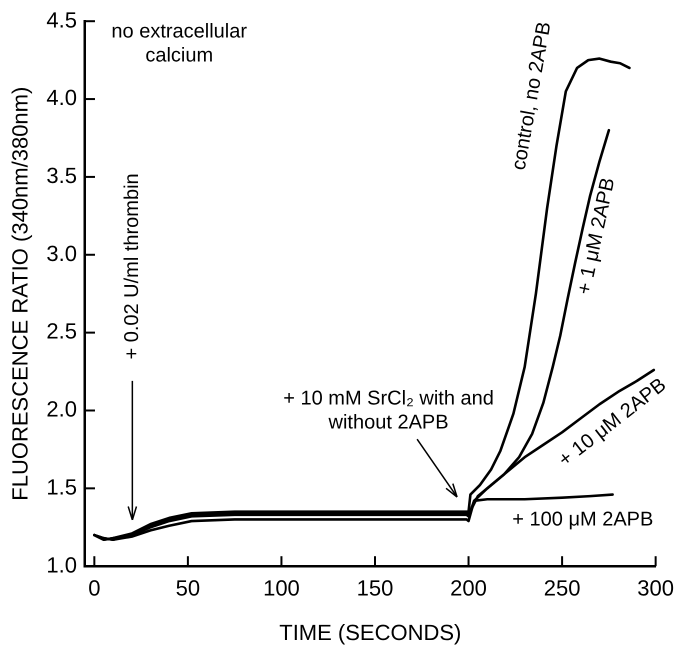 This screenshot has height=655, width=684. I want to click on y-tick-label: 3.0, so click(61, 253).